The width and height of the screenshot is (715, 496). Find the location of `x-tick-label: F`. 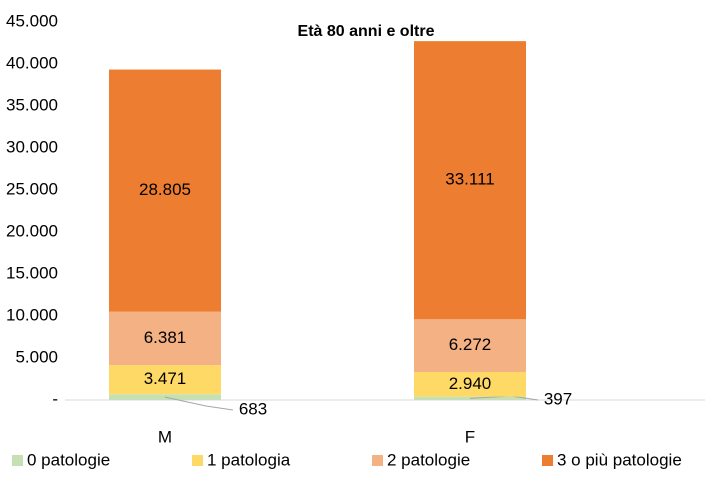

x-tick-label: F is located at coordinates (470, 436).